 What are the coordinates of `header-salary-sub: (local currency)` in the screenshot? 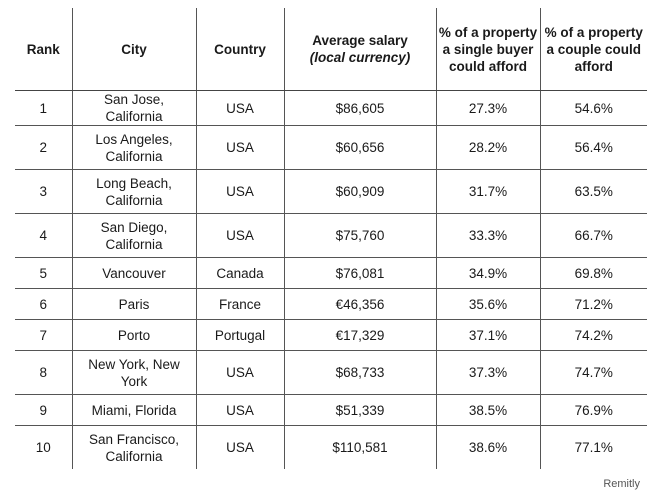 It's located at (360, 57).